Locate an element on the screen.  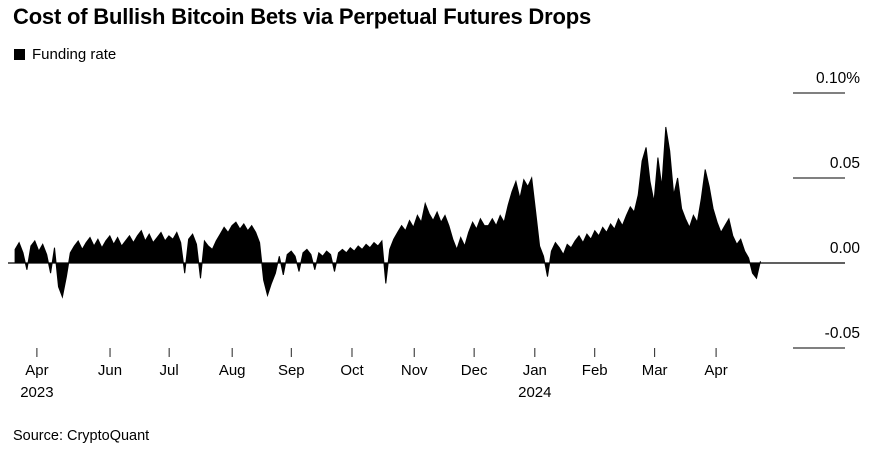
y-axis-label-0: 0.00 is located at coordinates (844, 248).